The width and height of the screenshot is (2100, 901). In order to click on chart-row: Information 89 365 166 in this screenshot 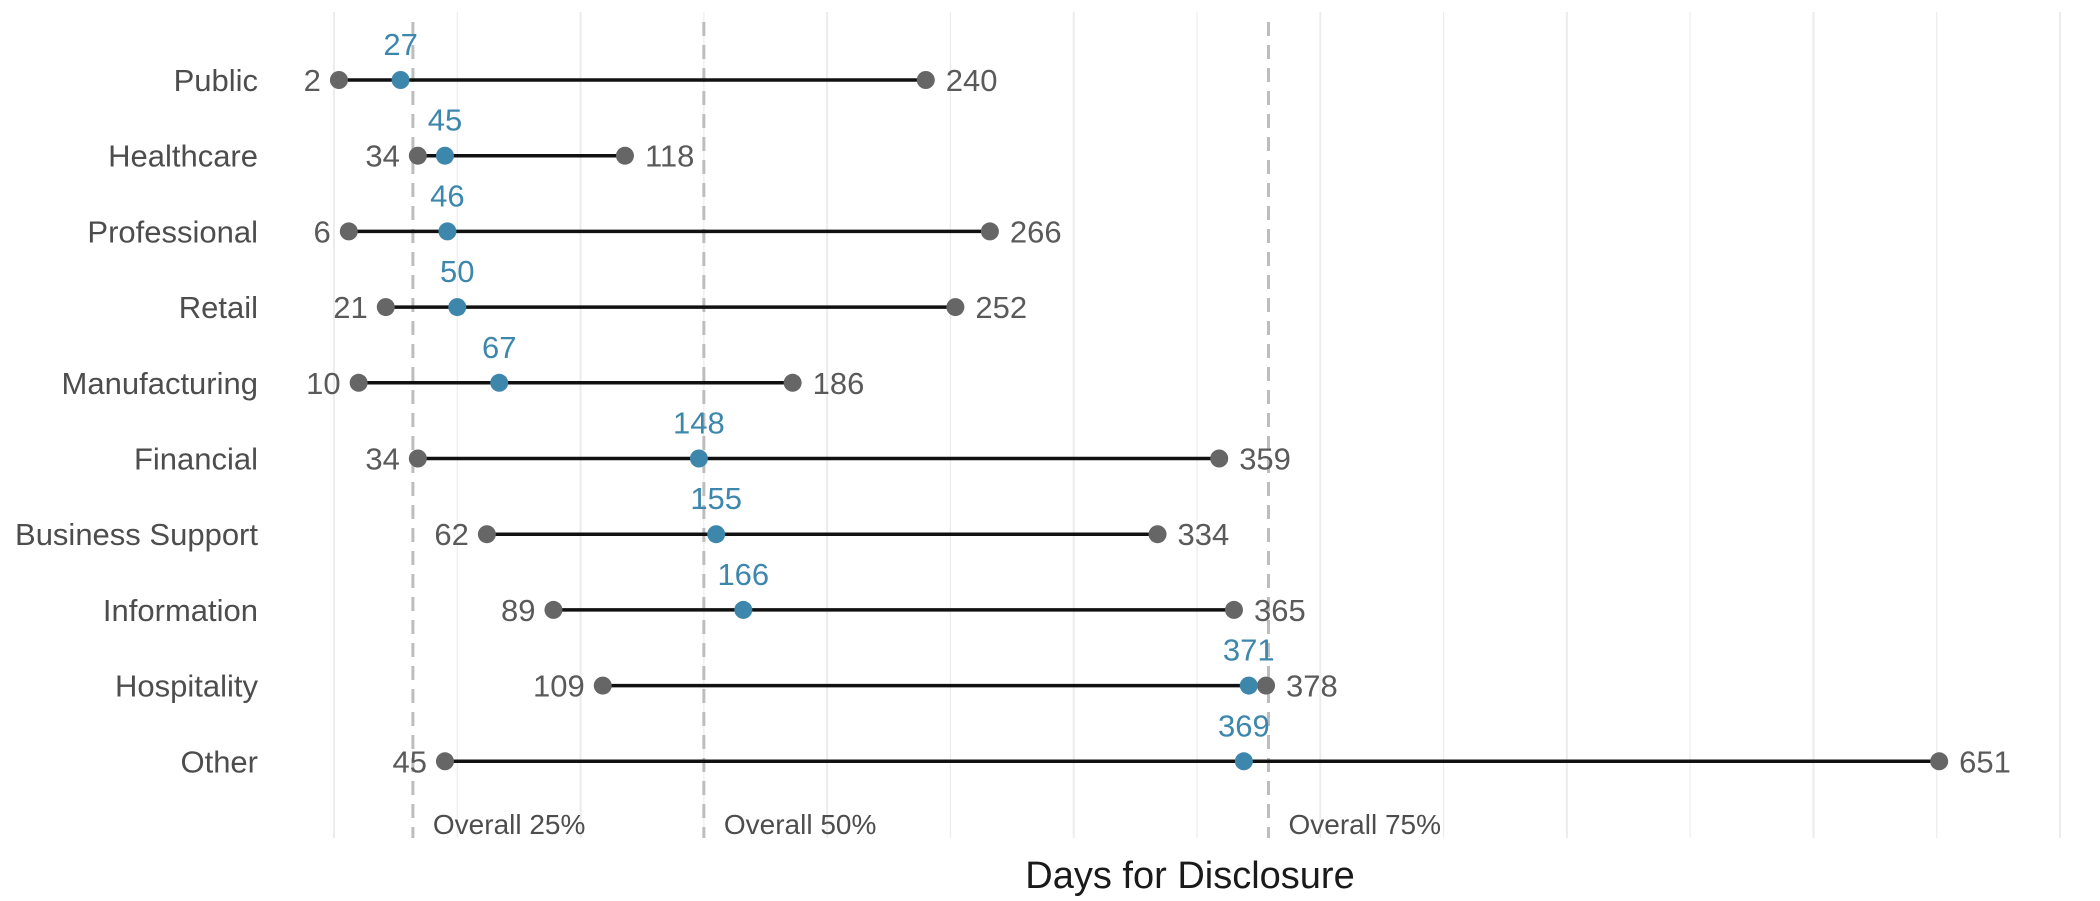, I will do `click(704, 592)`.